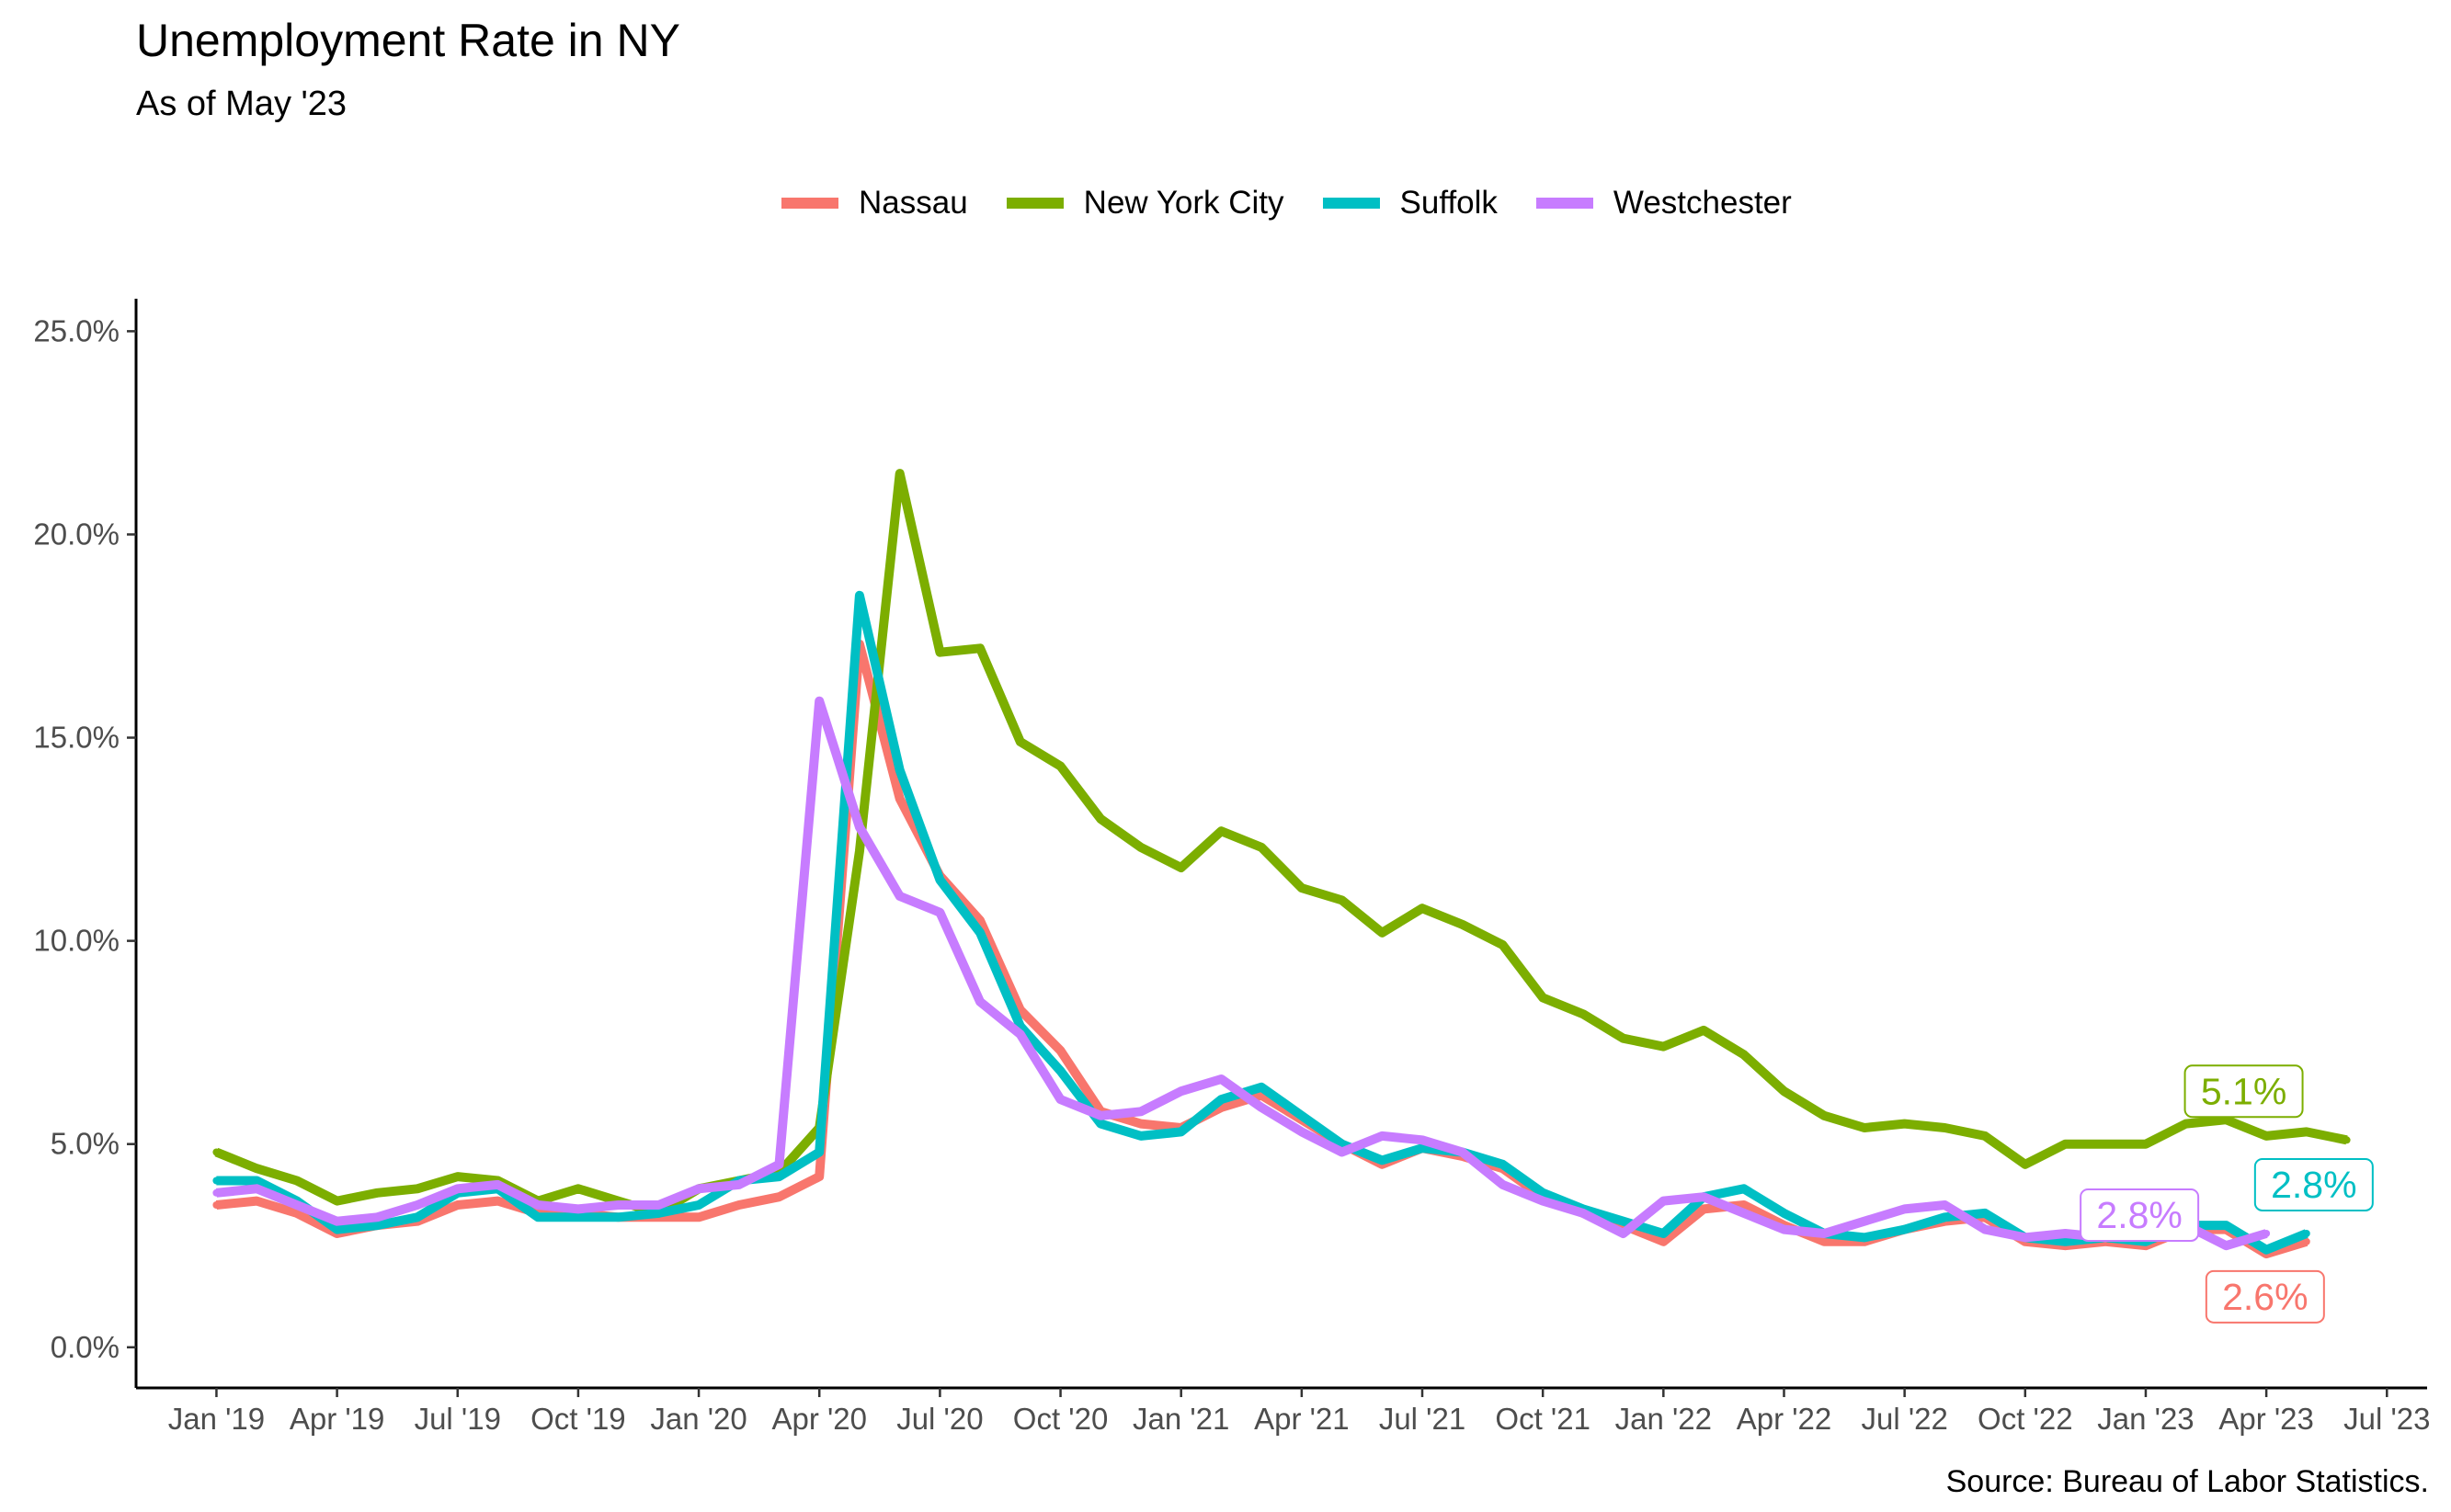  Describe the element at coordinates (1145, 203) in the screenshot. I see `legend-item-new-york-city: New York City` at that location.